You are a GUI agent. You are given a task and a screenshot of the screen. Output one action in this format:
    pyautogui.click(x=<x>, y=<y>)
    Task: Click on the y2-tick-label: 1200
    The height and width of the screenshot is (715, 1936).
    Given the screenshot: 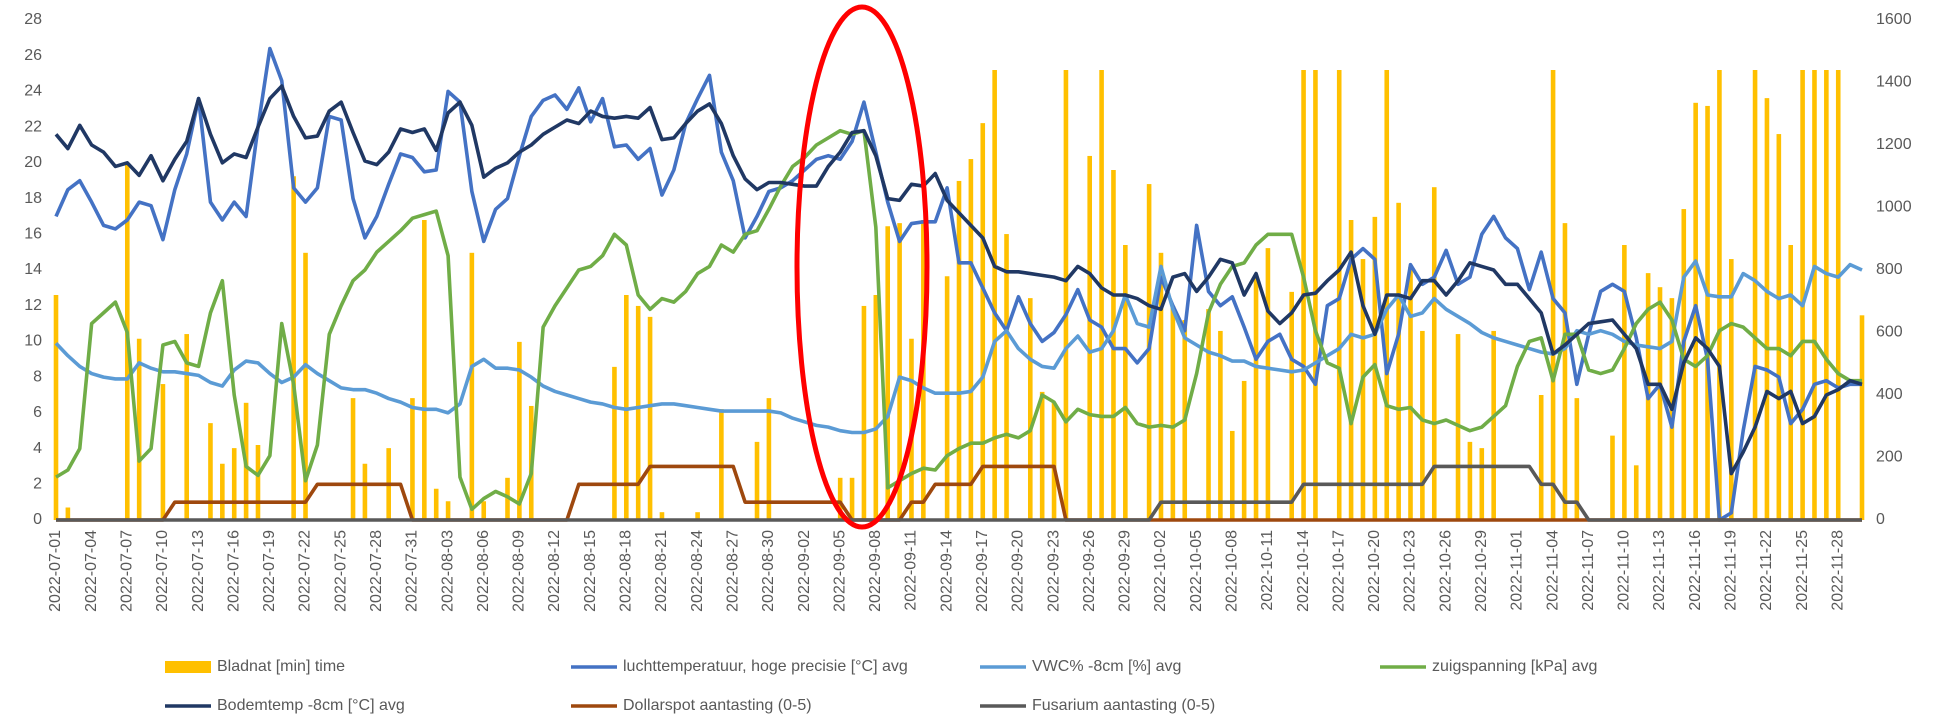 What is the action you would take?
    pyautogui.click(x=1894, y=144)
    